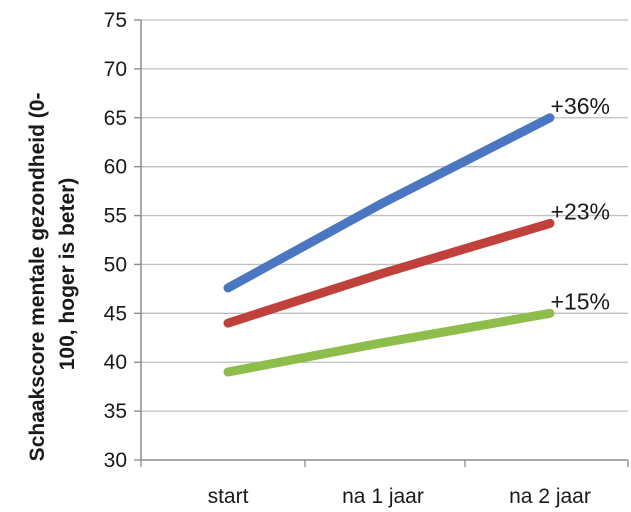 This screenshot has width=631, height=512. What do you see at coordinates (115, 240) in the screenshot?
I see `y-tick-labels: 30 35 40 45 50 55 60 65 70 75` at bounding box center [115, 240].